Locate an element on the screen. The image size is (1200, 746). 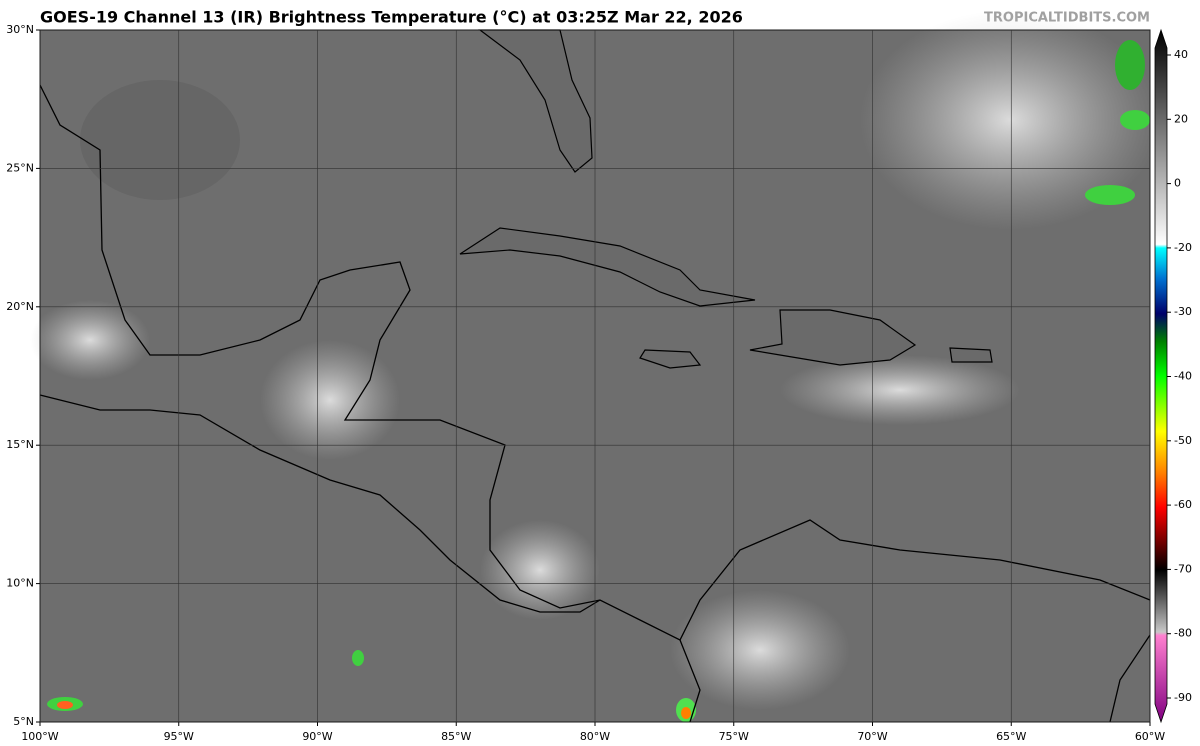
y-tick-label: 15°N is located at coordinates (20, 444).